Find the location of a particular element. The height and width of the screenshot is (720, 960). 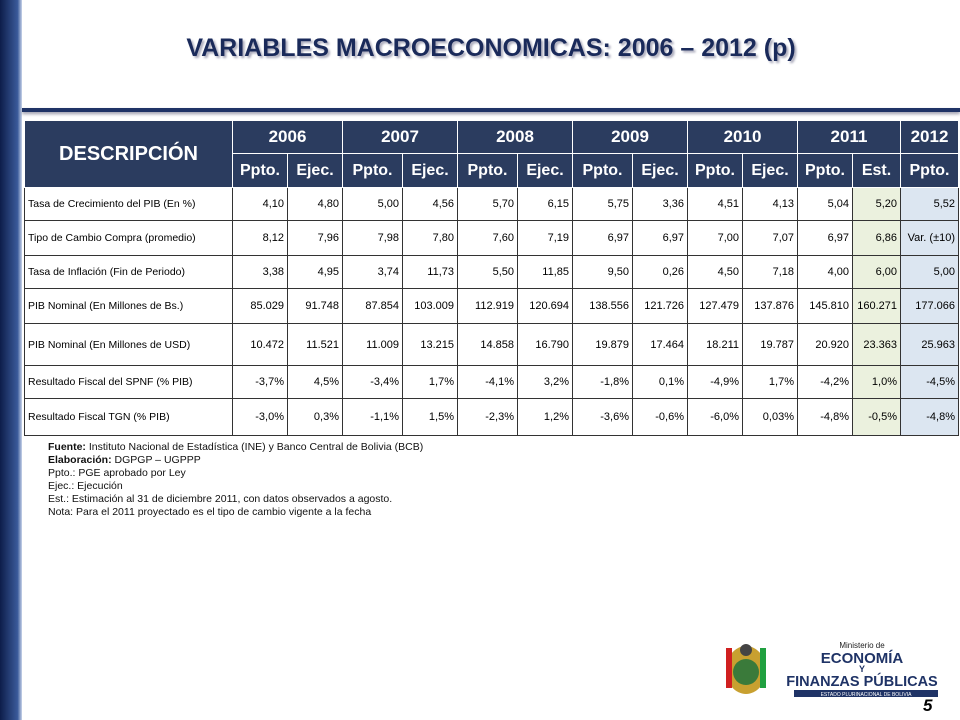

year-header: 2006 is located at coordinates (287, 137).